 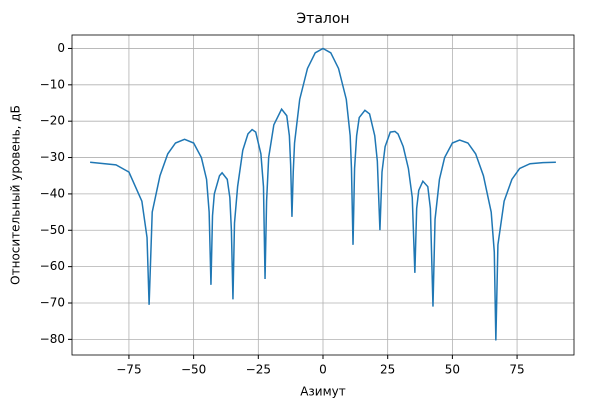 What do you see at coordinates (52, 193) in the screenshot?
I see `y-tick-label: −40` at bounding box center [52, 193].